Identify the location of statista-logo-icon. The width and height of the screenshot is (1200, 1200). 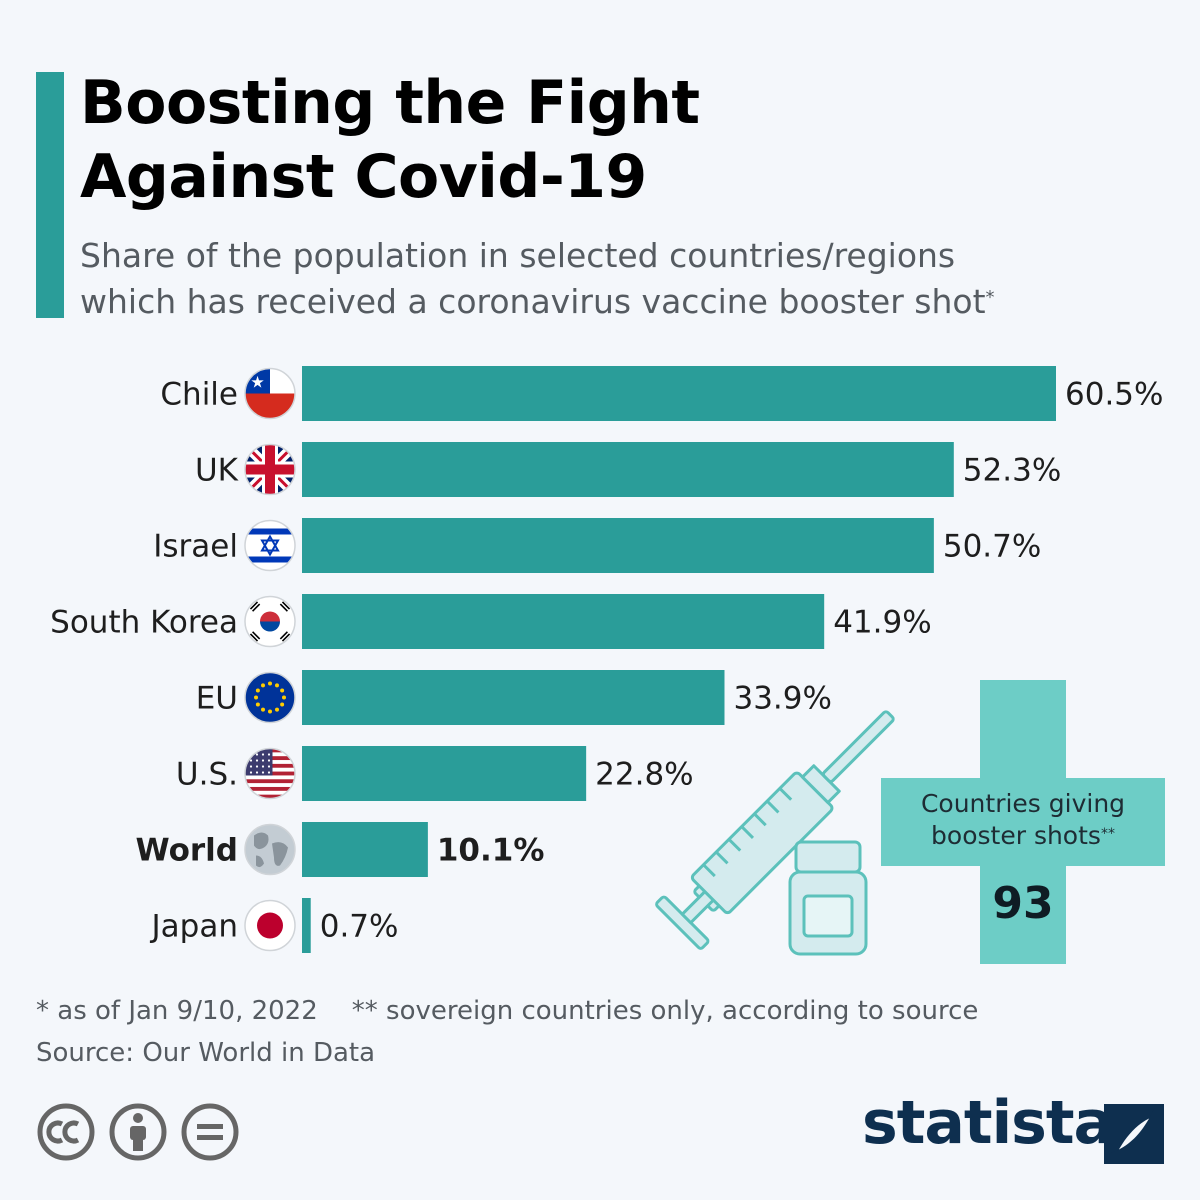
(1134, 1134).